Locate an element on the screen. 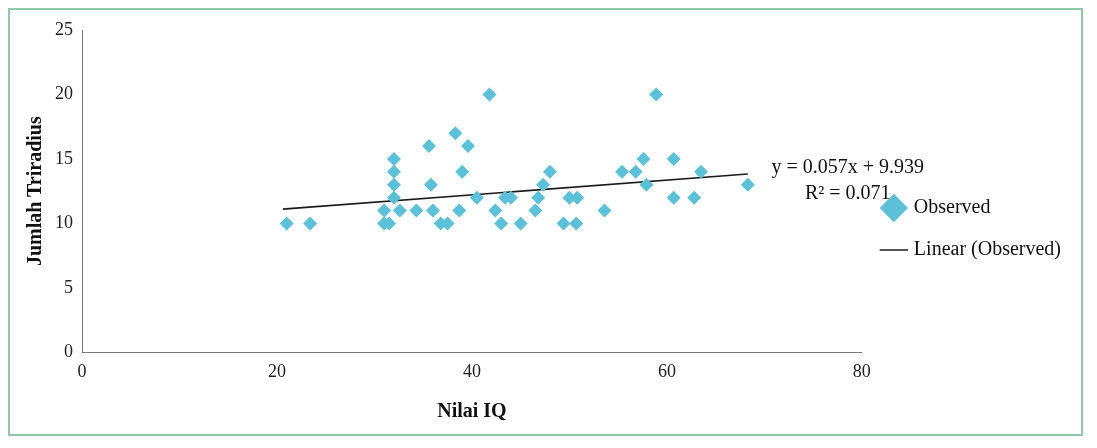 The width and height of the screenshot is (1097, 448). annotation: y = 0.057x + 9.939 is located at coordinates (848, 167).